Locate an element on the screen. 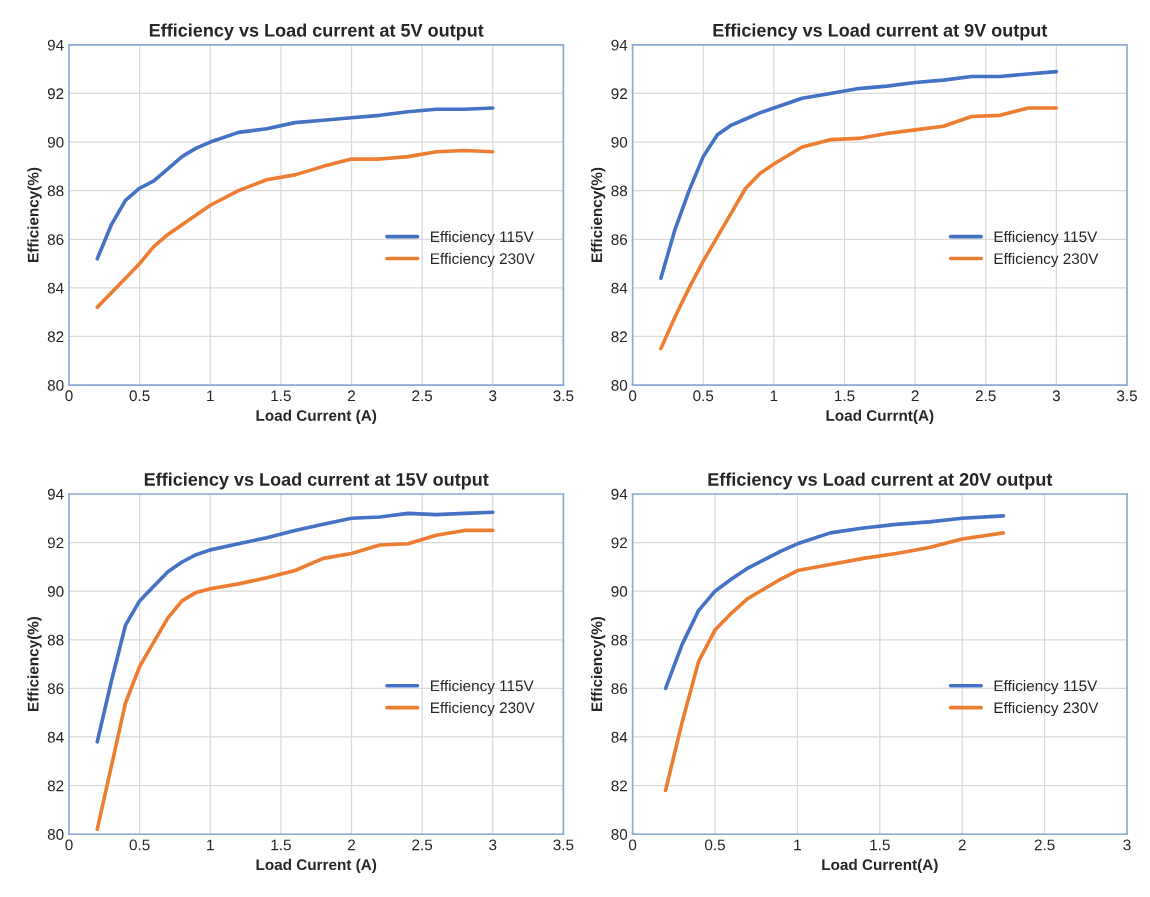  chart-title: Efficiency vs Load current at 15V output is located at coordinates (316, 481).